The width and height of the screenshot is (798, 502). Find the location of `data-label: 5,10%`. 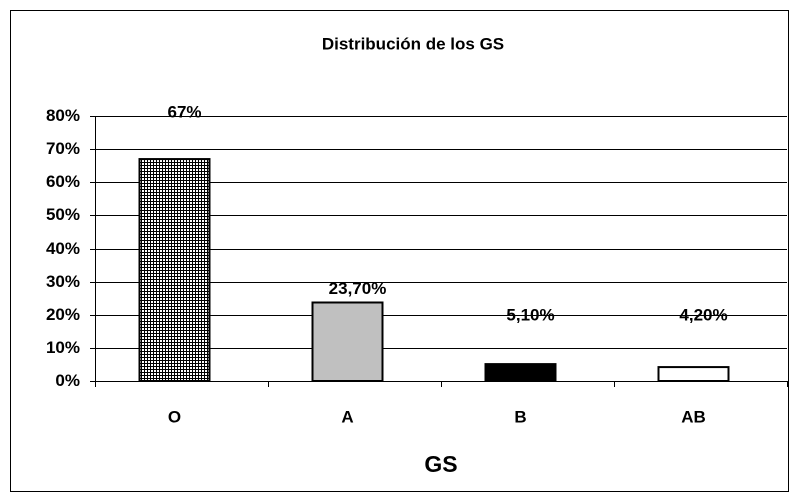

data-label: 5,10% is located at coordinates (530, 315).